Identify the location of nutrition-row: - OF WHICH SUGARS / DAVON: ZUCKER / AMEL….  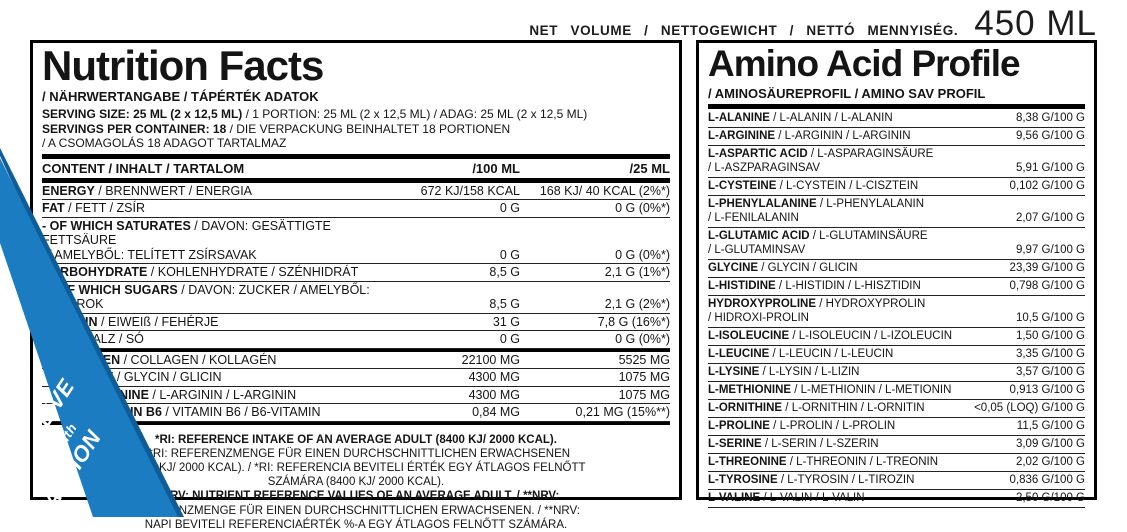
(356, 298).